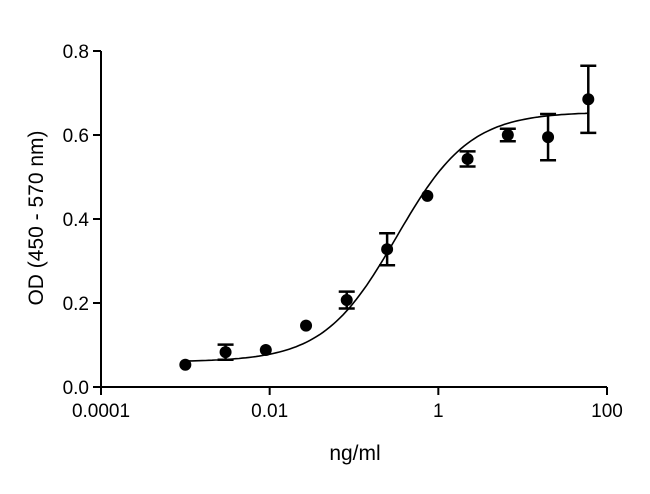  Describe the element at coordinates (36, 217) in the screenshot. I see `y-axis-label: OD (450 - 570 nm)` at that location.